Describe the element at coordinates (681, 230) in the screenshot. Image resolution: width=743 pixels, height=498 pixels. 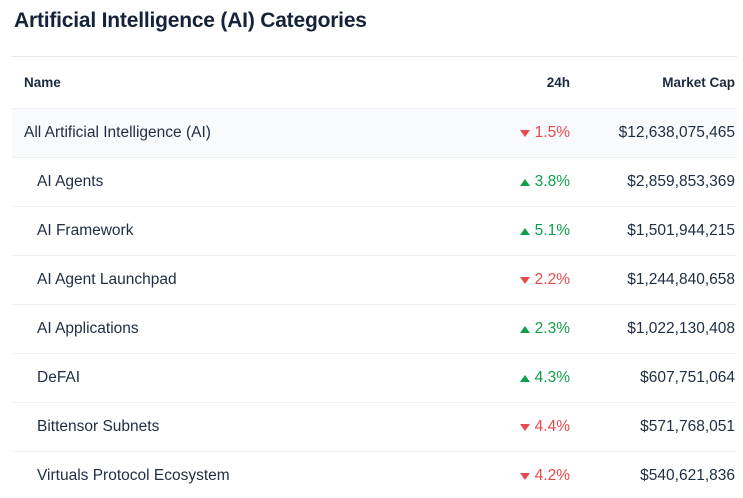
I see `market-cap-value: $1,501,944,215` at that location.